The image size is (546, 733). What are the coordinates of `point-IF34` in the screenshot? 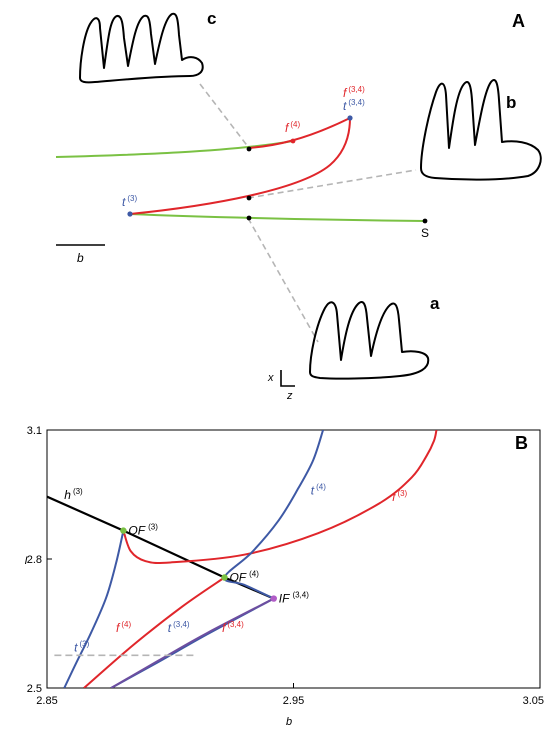 It's located at (273, 598).